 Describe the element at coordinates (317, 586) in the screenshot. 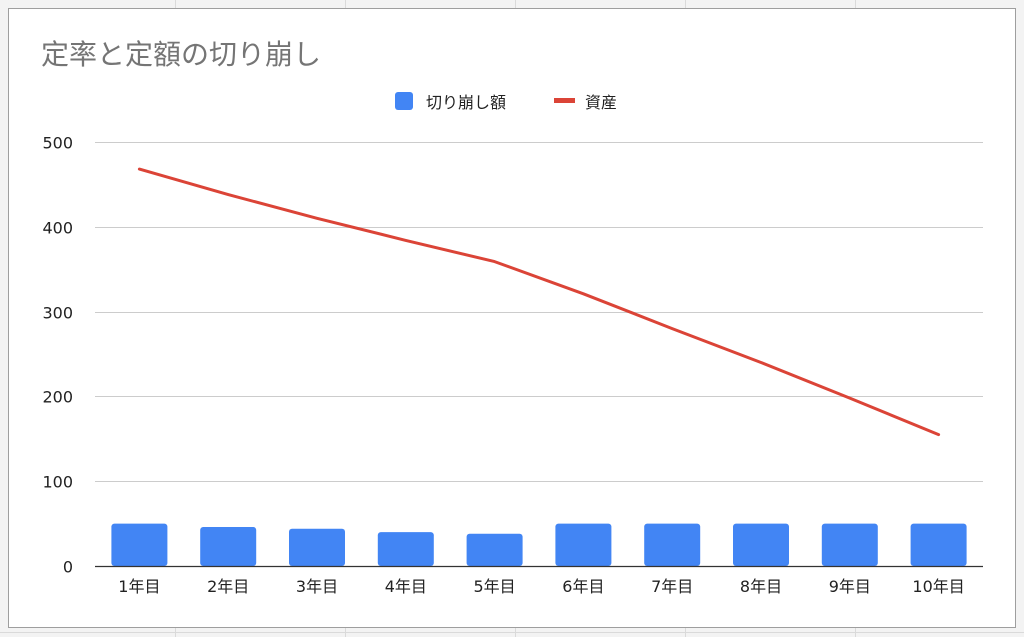

I see `x-tick-label: 3年目` at that location.